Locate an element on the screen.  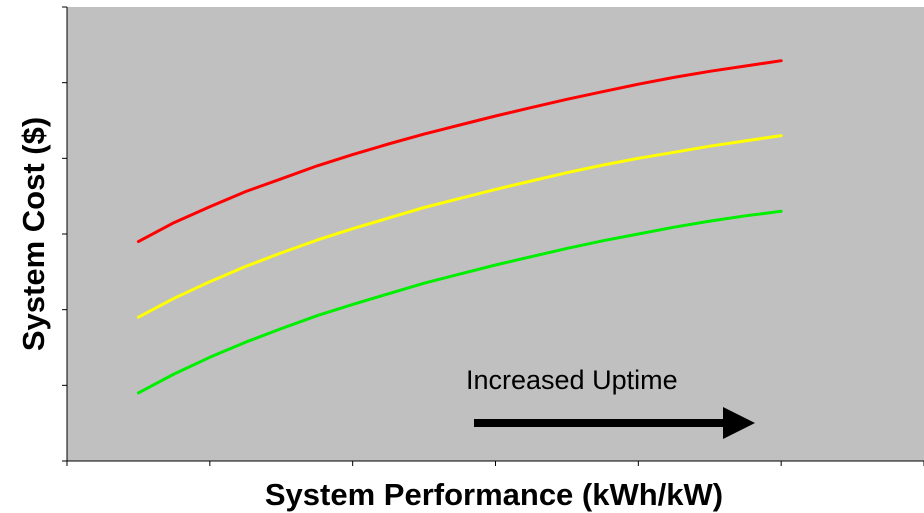
x-axis-title: System Performance (kWh/kW) is located at coordinates (494, 494).